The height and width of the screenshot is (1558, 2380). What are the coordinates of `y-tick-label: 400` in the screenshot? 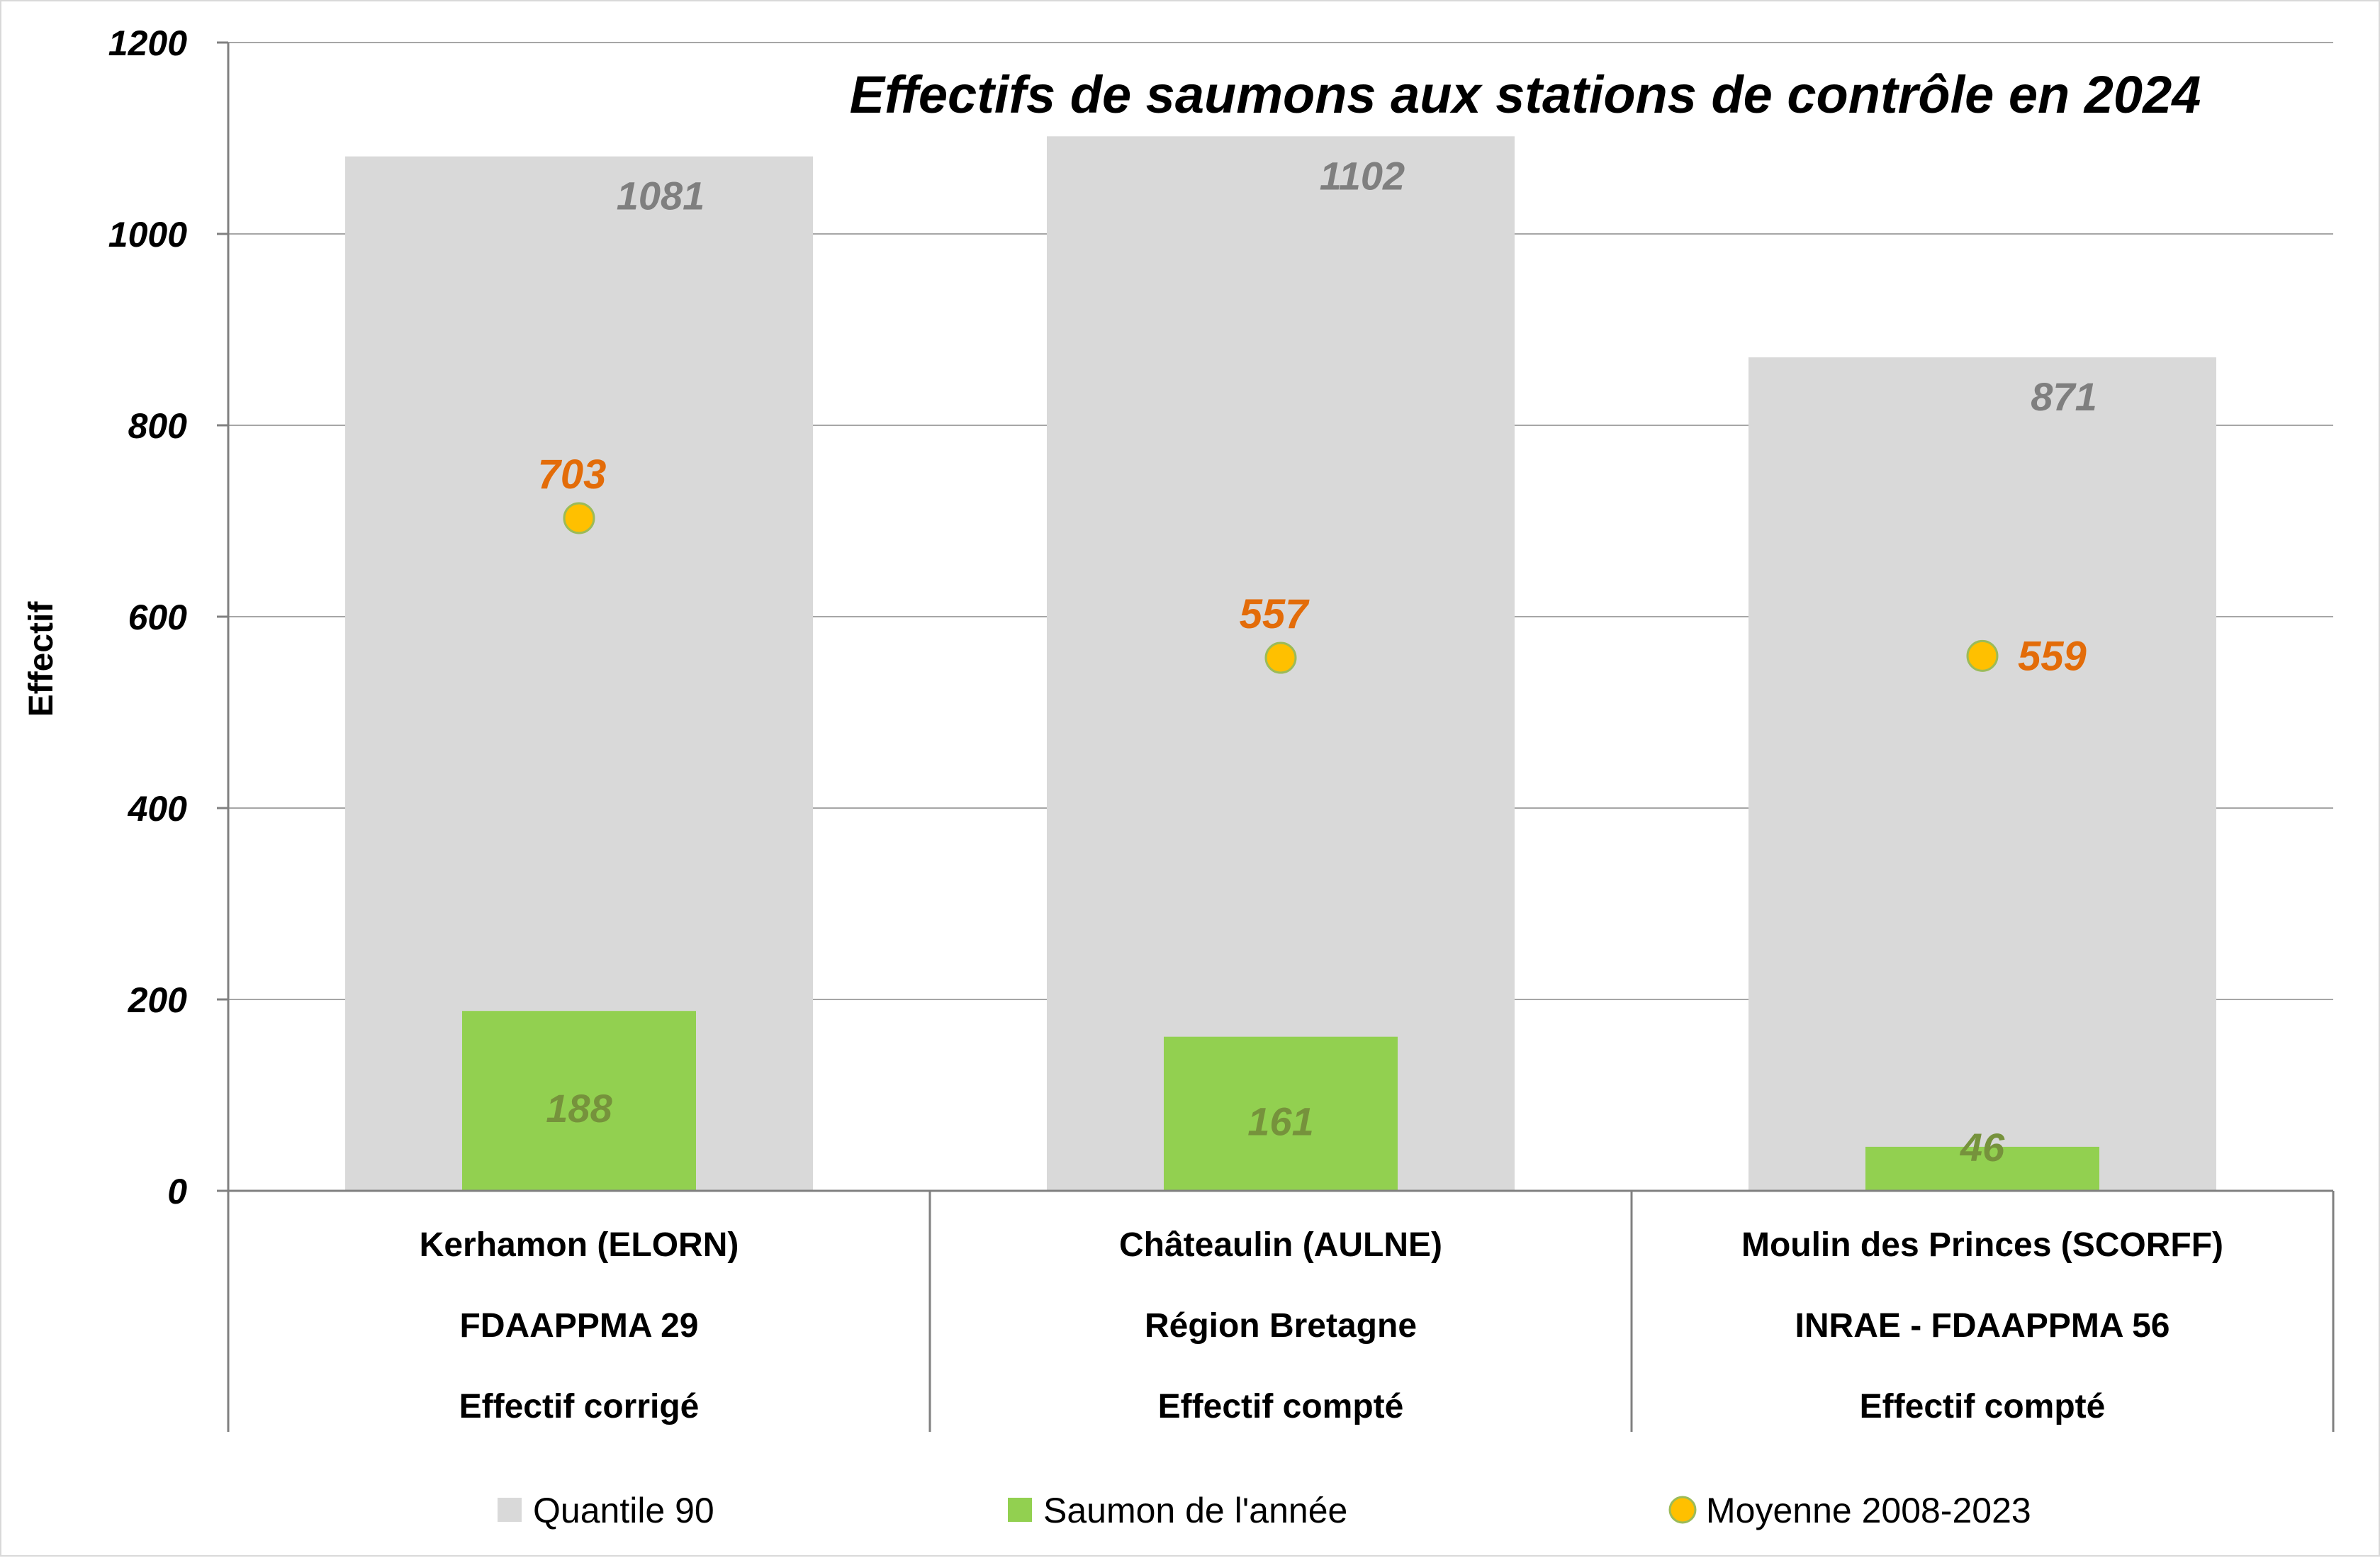 It's located at (158, 809).